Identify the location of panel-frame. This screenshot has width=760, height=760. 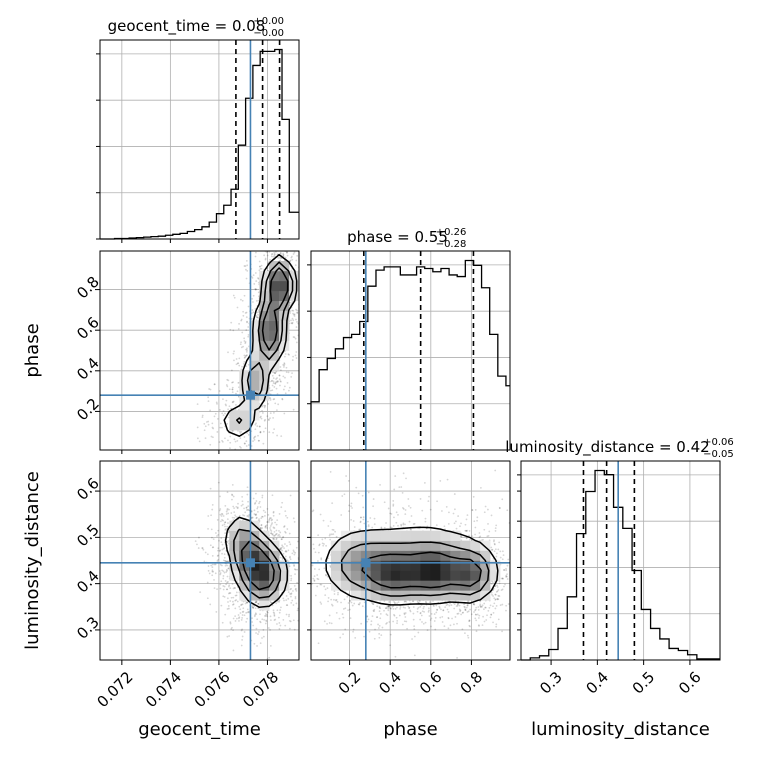
(199, 139).